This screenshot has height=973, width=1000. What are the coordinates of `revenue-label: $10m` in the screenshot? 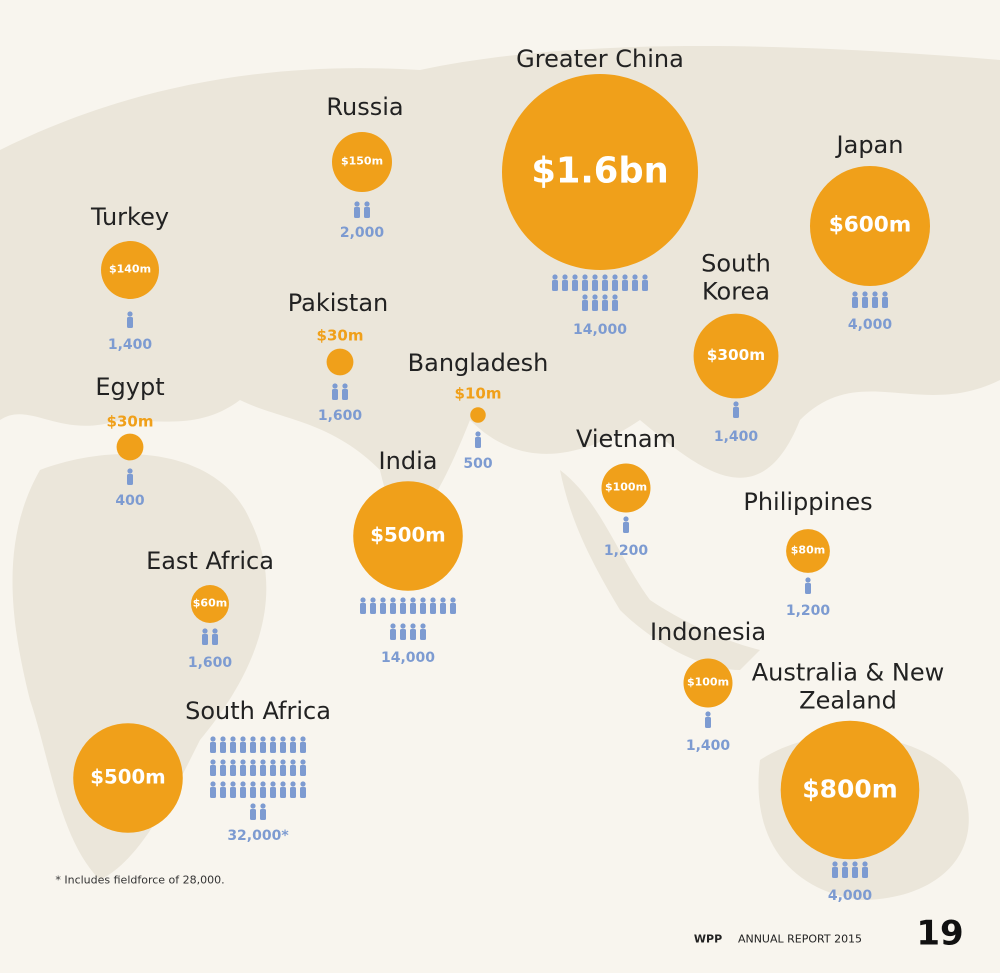 It's located at (478, 393).